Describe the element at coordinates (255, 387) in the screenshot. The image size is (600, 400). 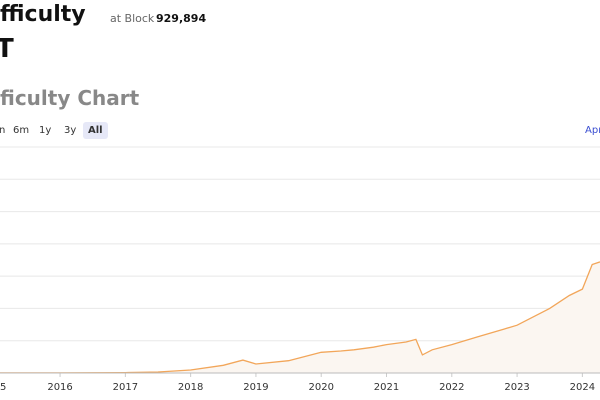
I see `x-tick-label: 2019` at that location.